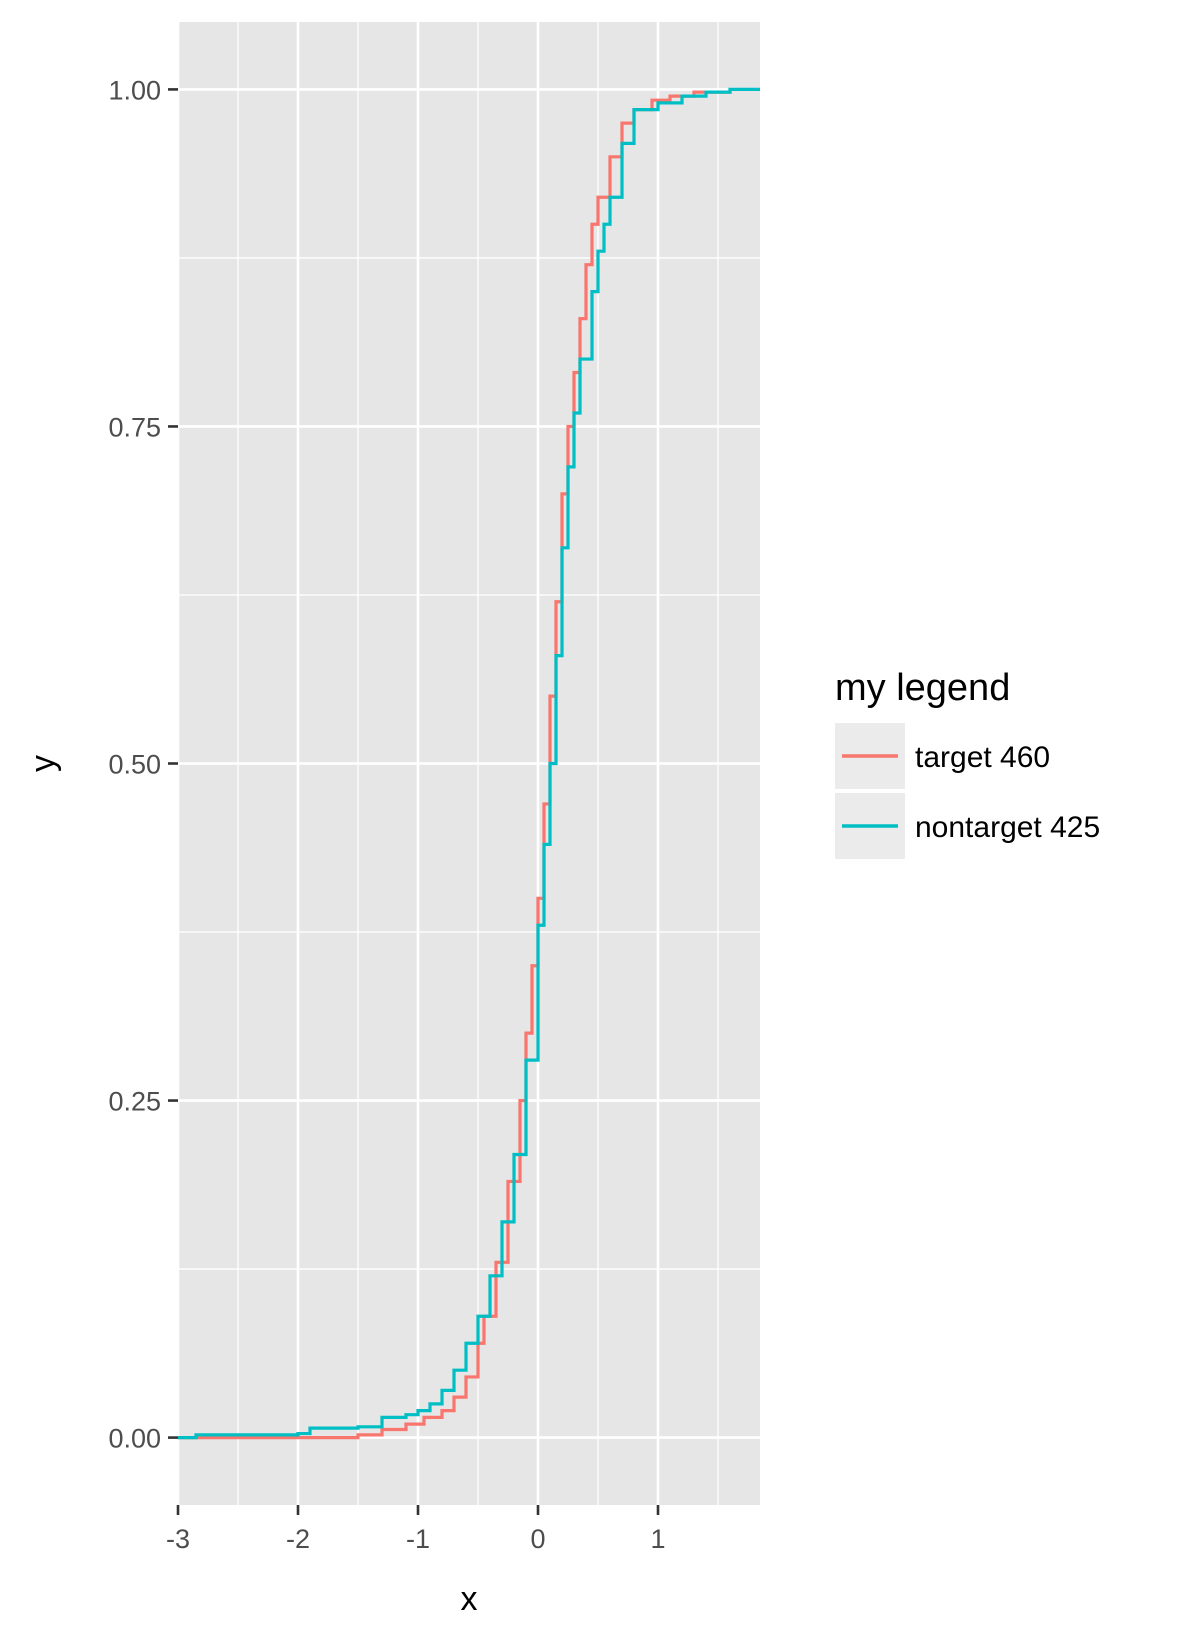 The image size is (1183, 1625). What do you see at coordinates (134, 427) in the screenshot?
I see `y-tick-label: 0.75` at bounding box center [134, 427].